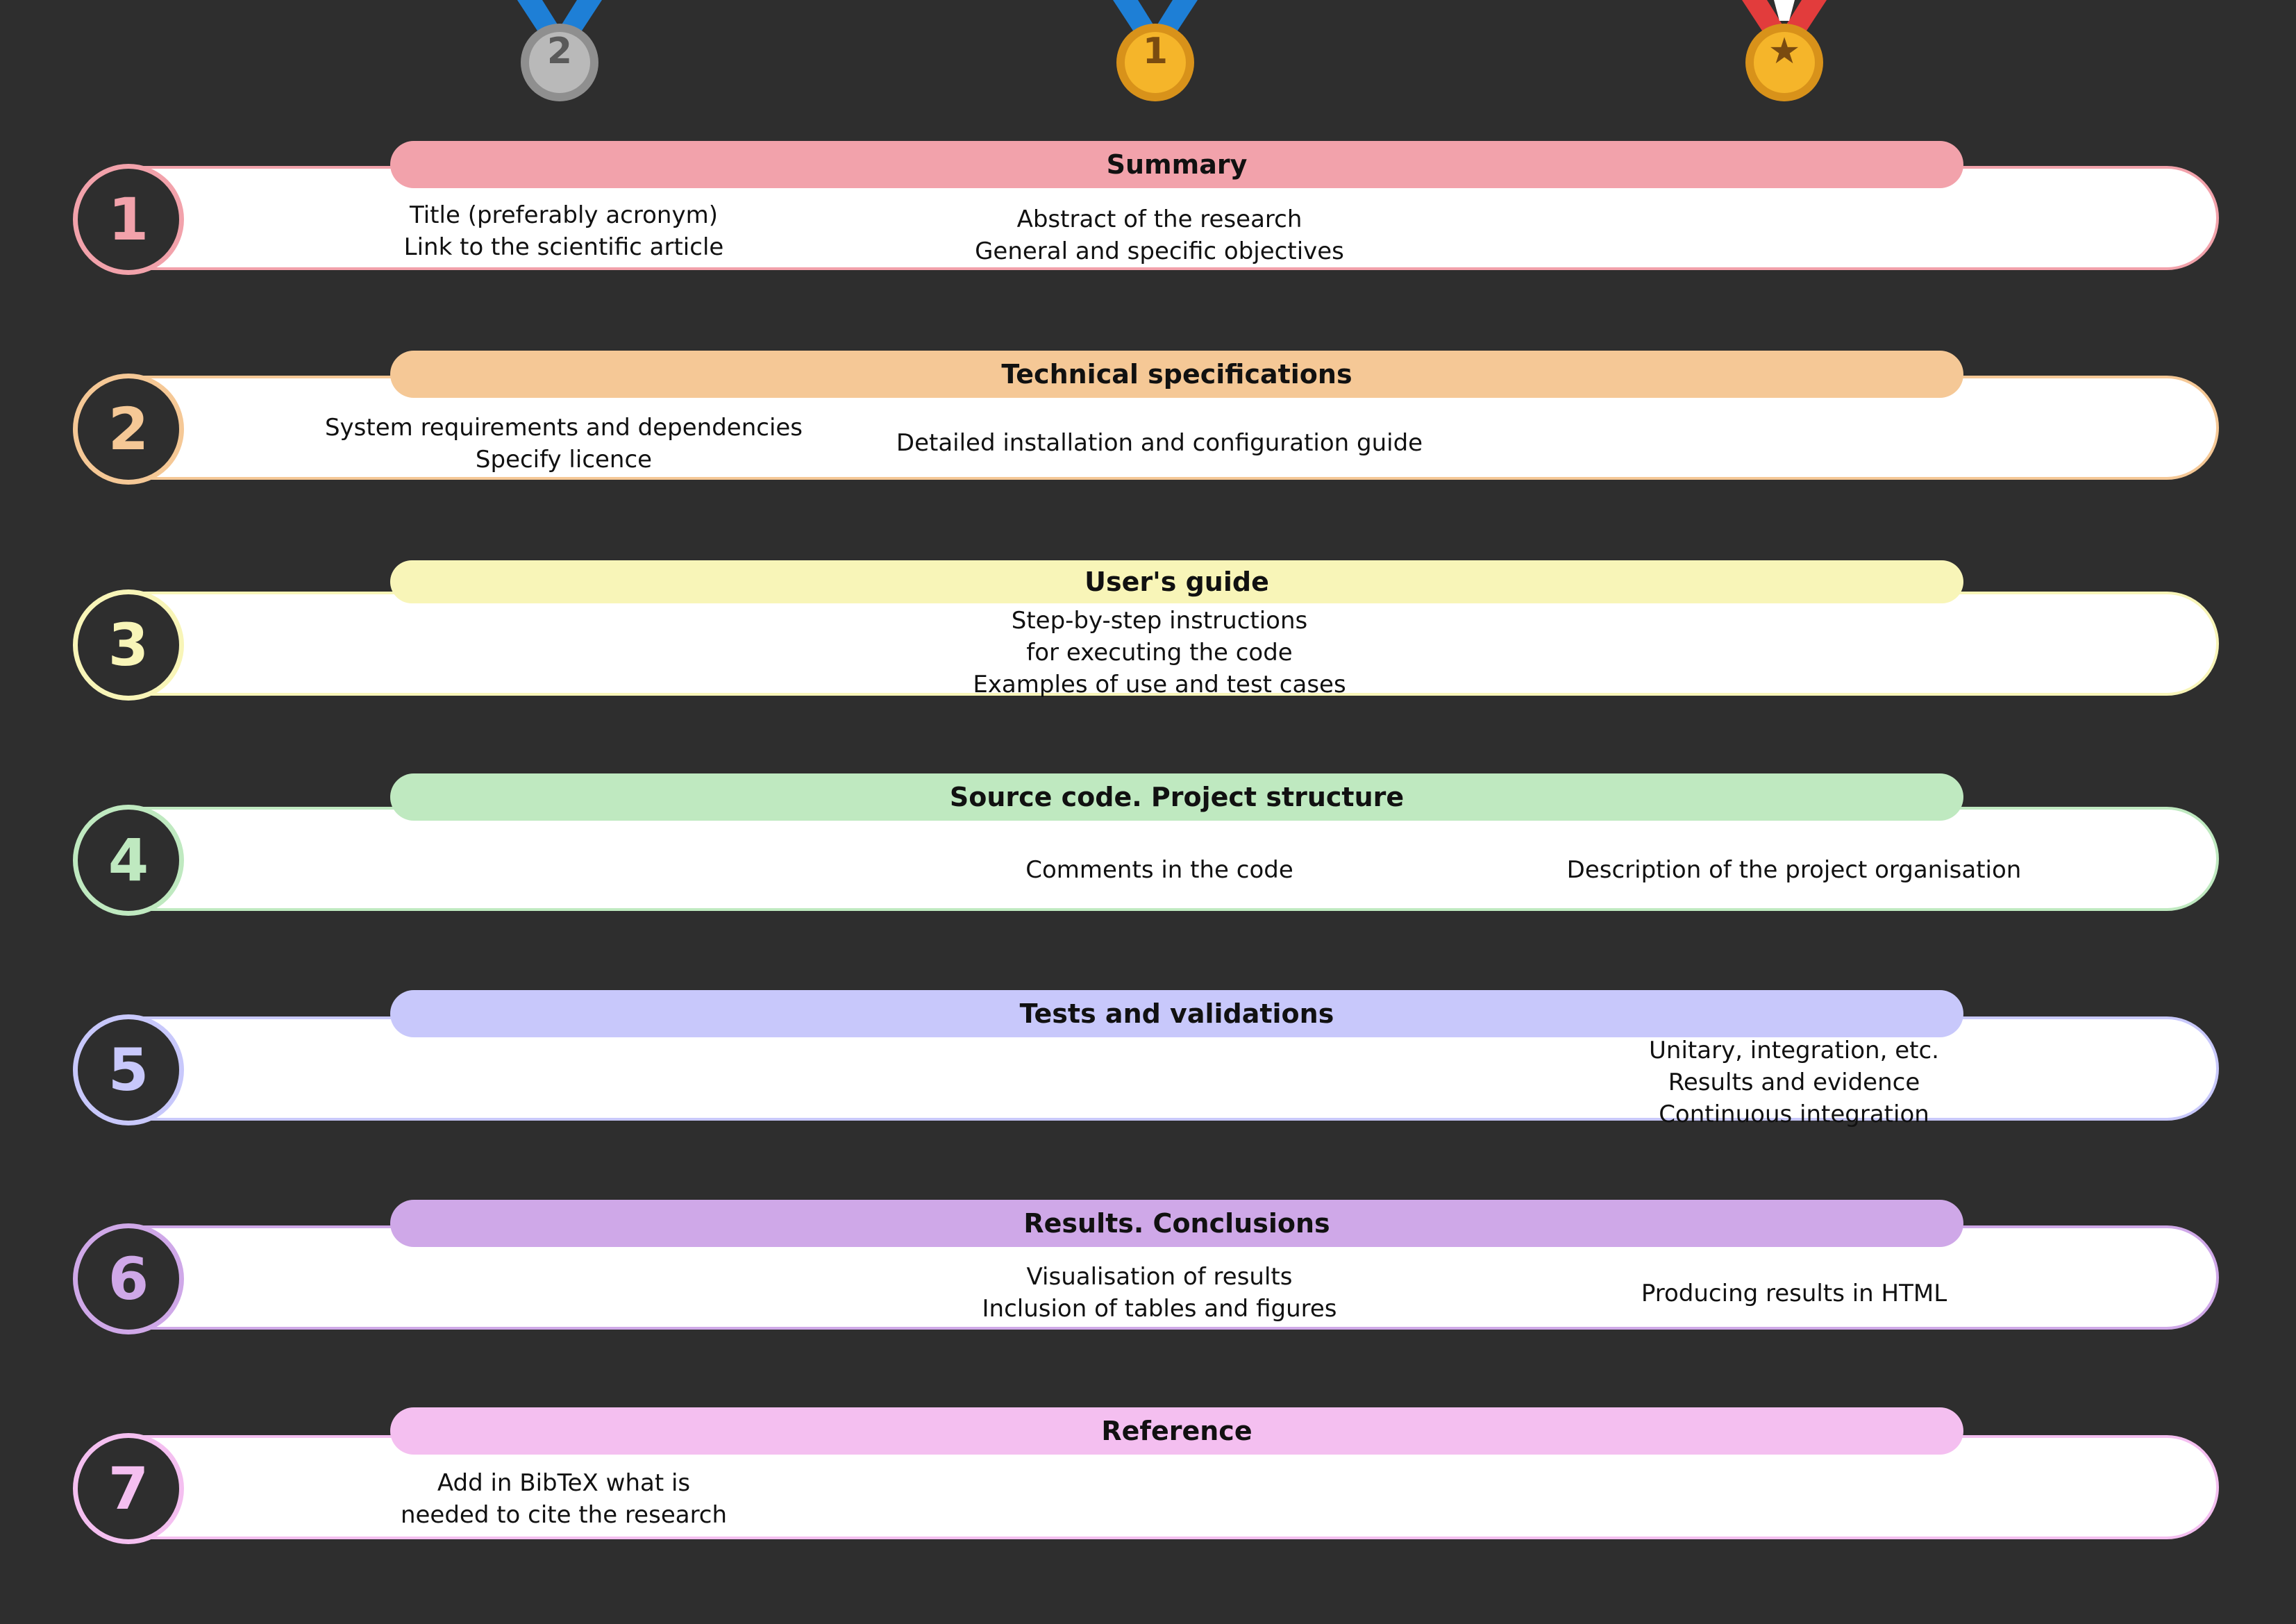 Image resolution: width=2296 pixels, height=1624 pixels. I want to click on section-title: Summary, so click(1176, 164).